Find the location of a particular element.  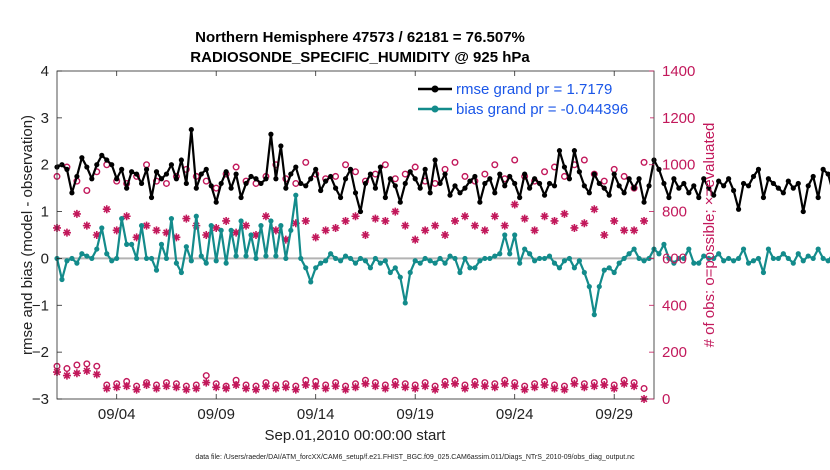

legend-bias-label: bias grand pr = -0.044396 is located at coordinates (542, 109).